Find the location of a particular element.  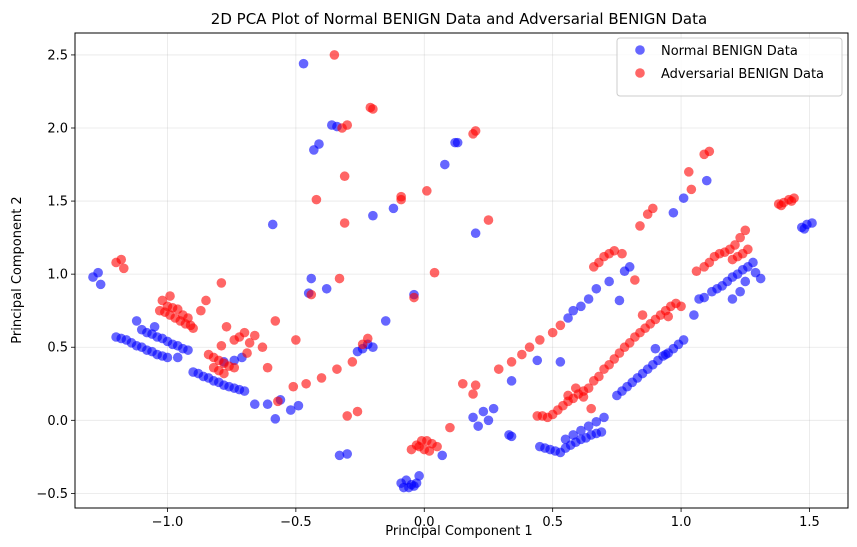

y-tick-label: 1.0 is located at coordinates (57, 275).